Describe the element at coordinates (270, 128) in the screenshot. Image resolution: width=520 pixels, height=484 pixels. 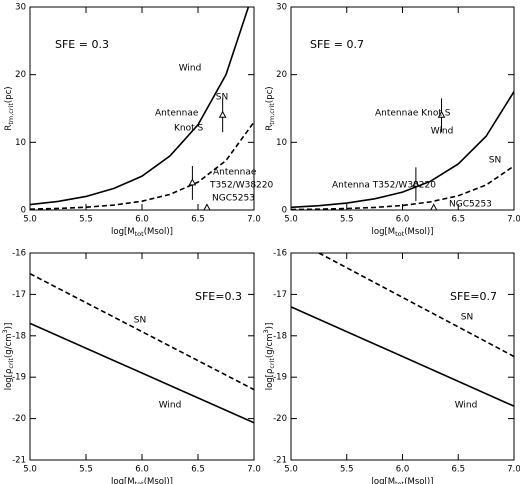
I see `y-axis-label-part: R` at that location.